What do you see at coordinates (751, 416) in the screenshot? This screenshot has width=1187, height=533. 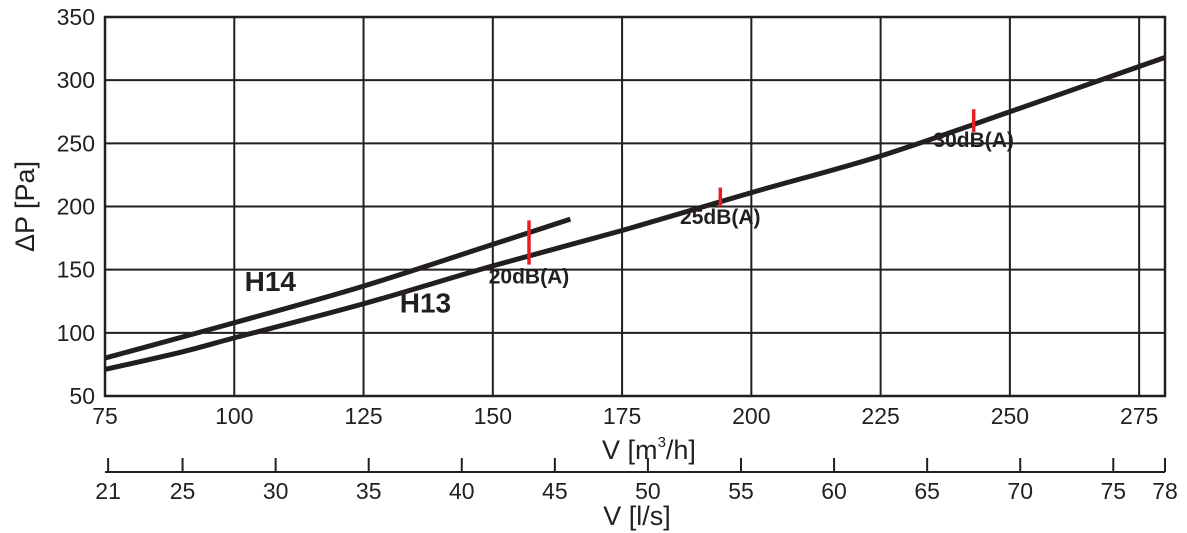 I see `x-tick-label: 200` at bounding box center [751, 416].